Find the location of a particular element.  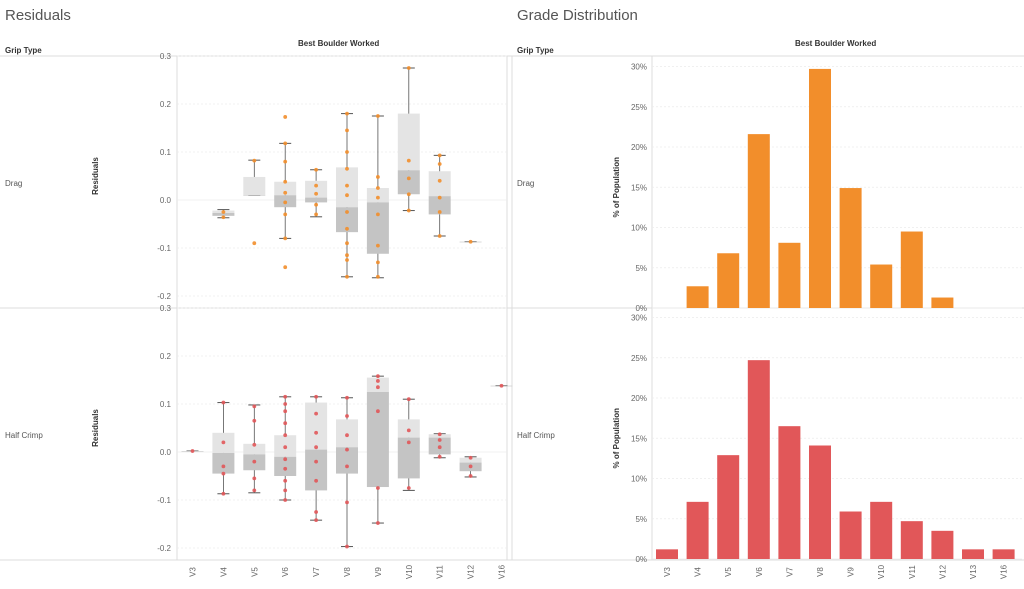

box-lower-V11 is located at coordinates (439, 205).